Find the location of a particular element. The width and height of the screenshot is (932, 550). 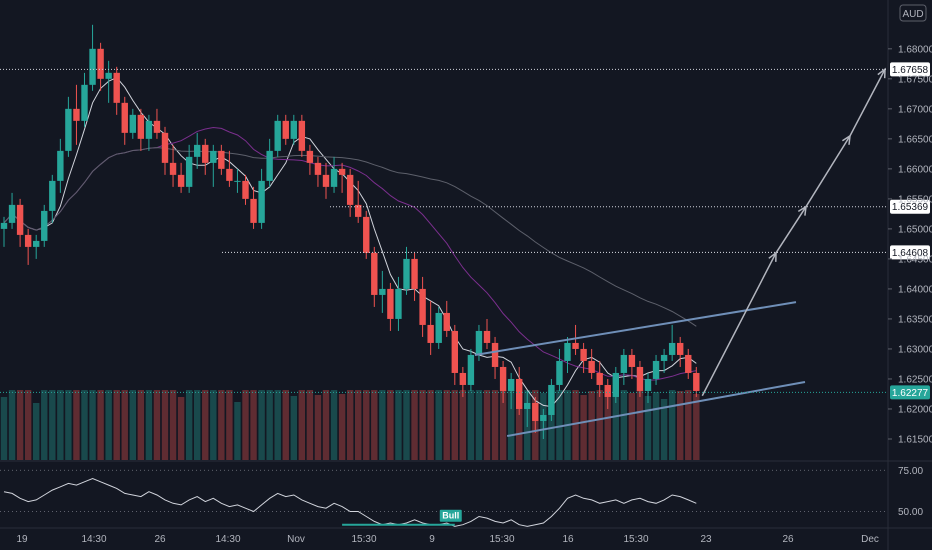

rsi-tick-label: 75.00 is located at coordinates (910, 471).